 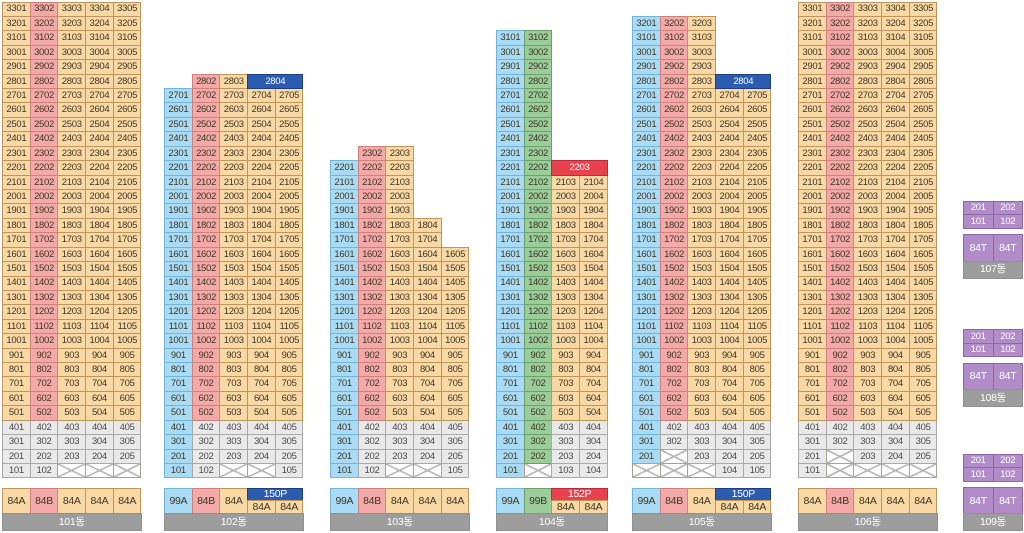 I want to click on unit-3202: 3202, so click(x=44, y=23).